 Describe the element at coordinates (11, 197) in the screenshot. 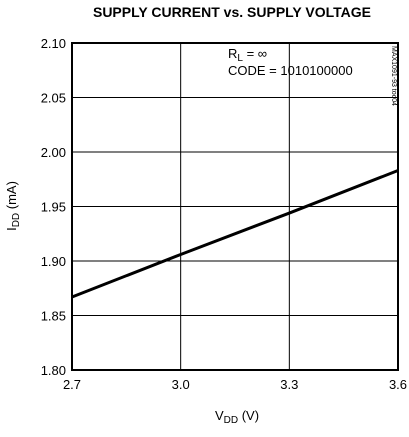

I see `y-label-part: (mA)` at that location.